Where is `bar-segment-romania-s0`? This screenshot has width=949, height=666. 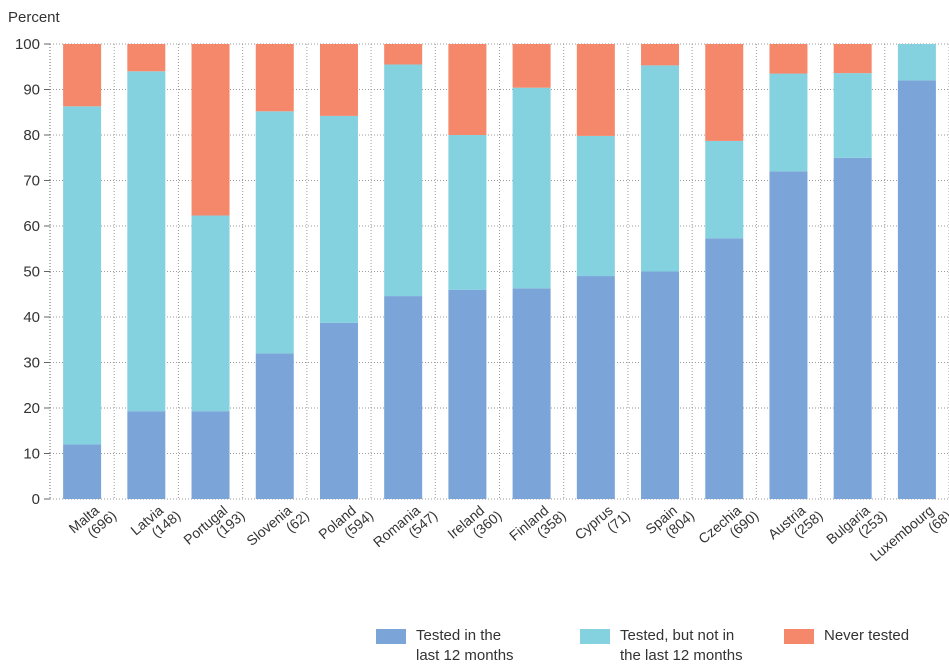 bar-segment-romania-s0 is located at coordinates (403, 397).